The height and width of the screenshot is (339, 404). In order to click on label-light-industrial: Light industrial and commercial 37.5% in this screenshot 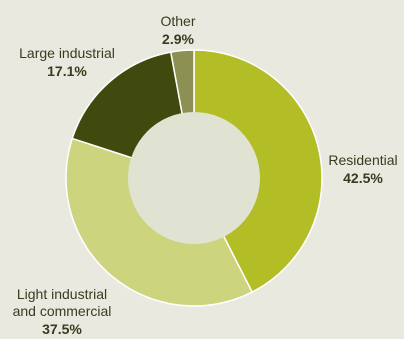, I will do `click(62, 311)`.